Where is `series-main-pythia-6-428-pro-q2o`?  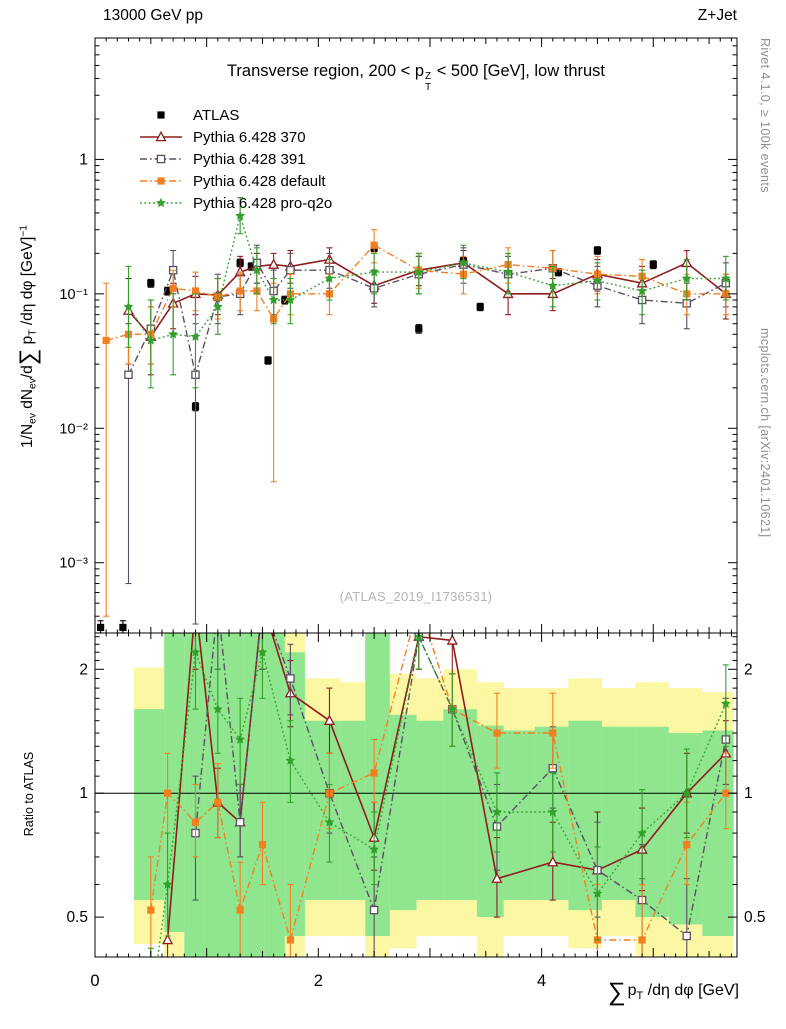 series-main-pythia-6-428-pro-q2o is located at coordinates (427, 293).